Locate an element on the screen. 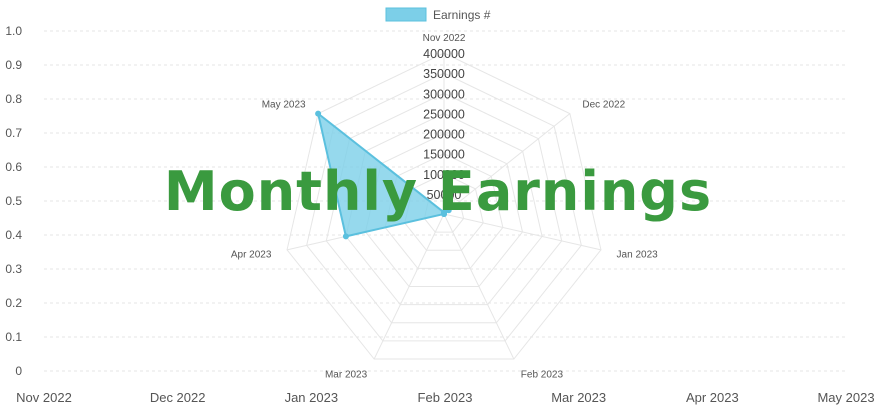  radial-tick-label: 350000 is located at coordinates (444, 74).